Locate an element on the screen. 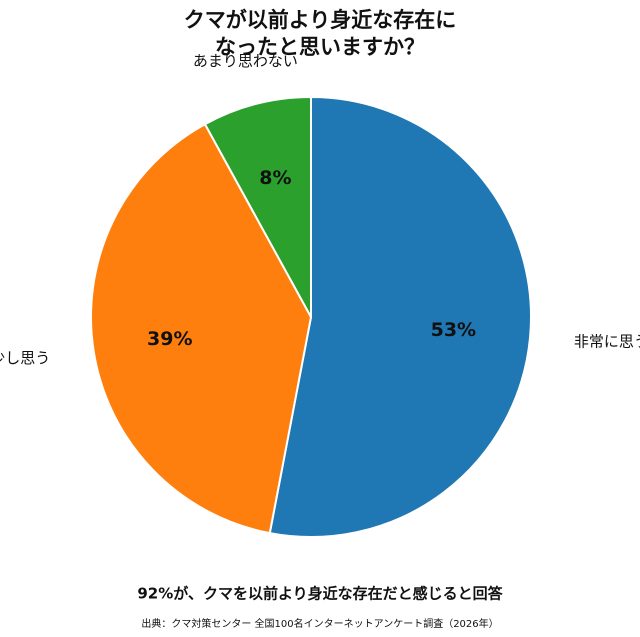  category-label: 少し思う is located at coordinates (25, 358).